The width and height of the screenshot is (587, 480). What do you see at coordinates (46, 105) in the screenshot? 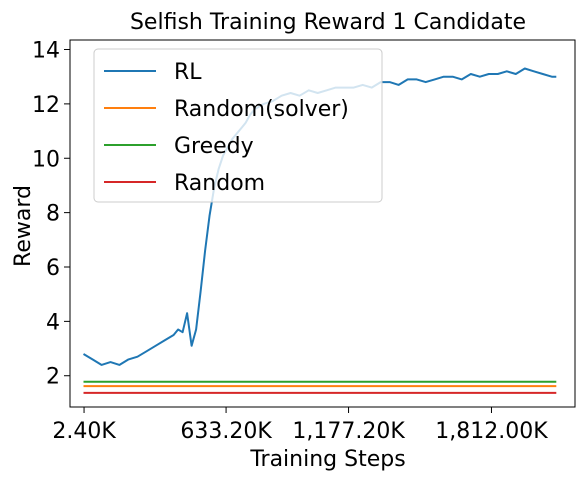
I see `y-tick-label: 12` at bounding box center [46, 105].